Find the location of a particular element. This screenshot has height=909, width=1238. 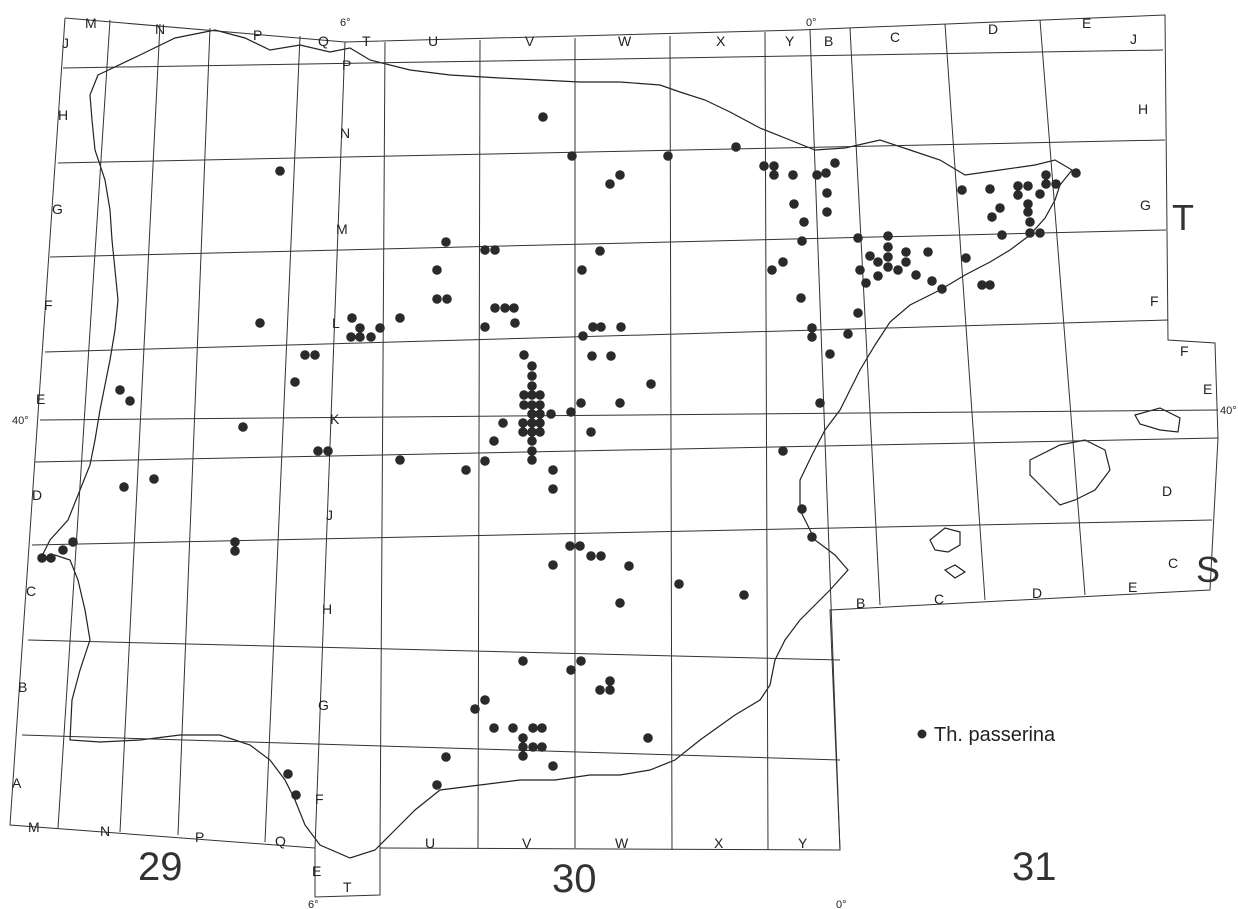

grid-label: M is located at coordinates (91, 23).